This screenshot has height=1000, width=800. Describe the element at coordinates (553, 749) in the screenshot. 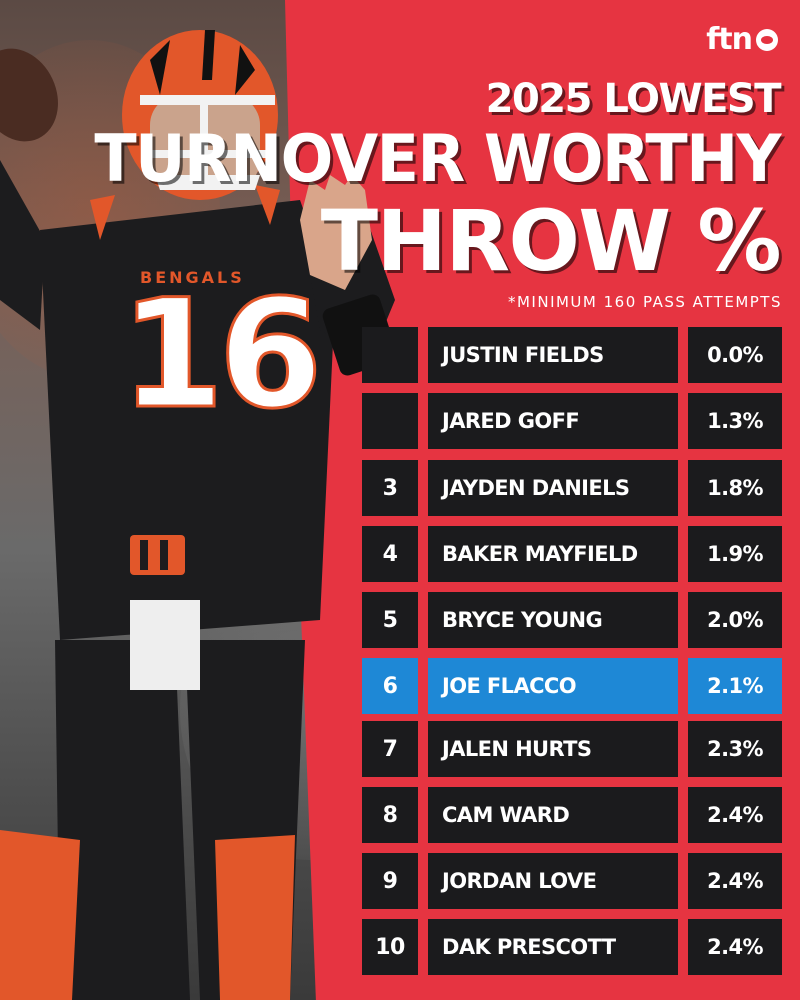

I see `player-name-cell: JALEN HURTS` at that location.